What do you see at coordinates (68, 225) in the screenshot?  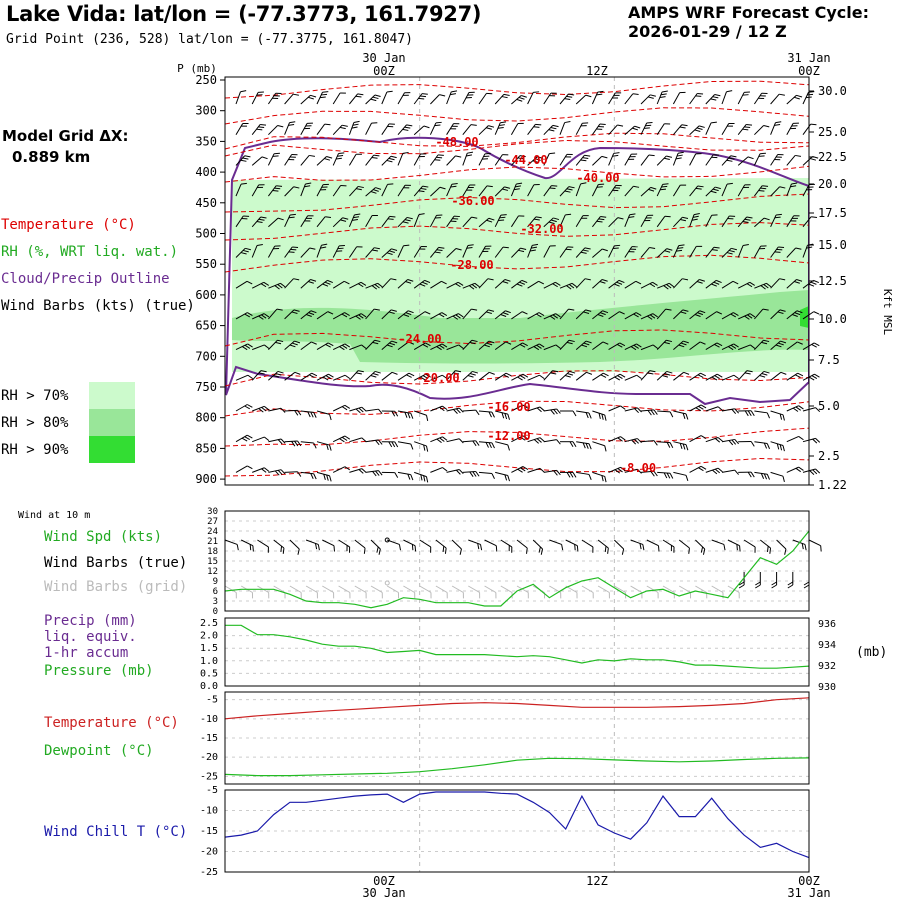 I see `legend-temperature: Temperature (°C)` at bounding box center [68, 225].